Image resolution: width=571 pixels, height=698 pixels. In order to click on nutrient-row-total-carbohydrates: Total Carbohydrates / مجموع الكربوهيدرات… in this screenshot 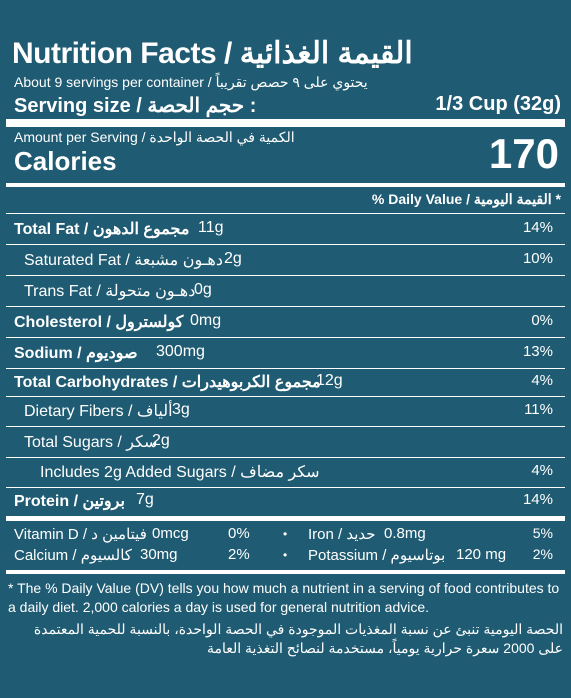, I will do `click(285, 384)`.